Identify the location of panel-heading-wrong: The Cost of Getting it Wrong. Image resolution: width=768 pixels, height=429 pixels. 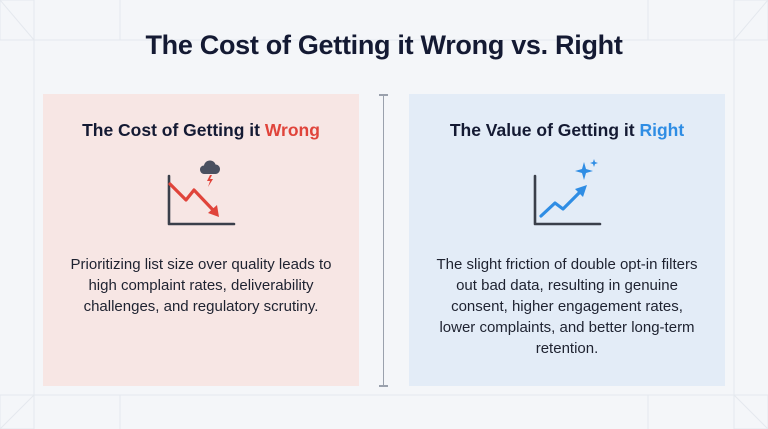
(201, 130).